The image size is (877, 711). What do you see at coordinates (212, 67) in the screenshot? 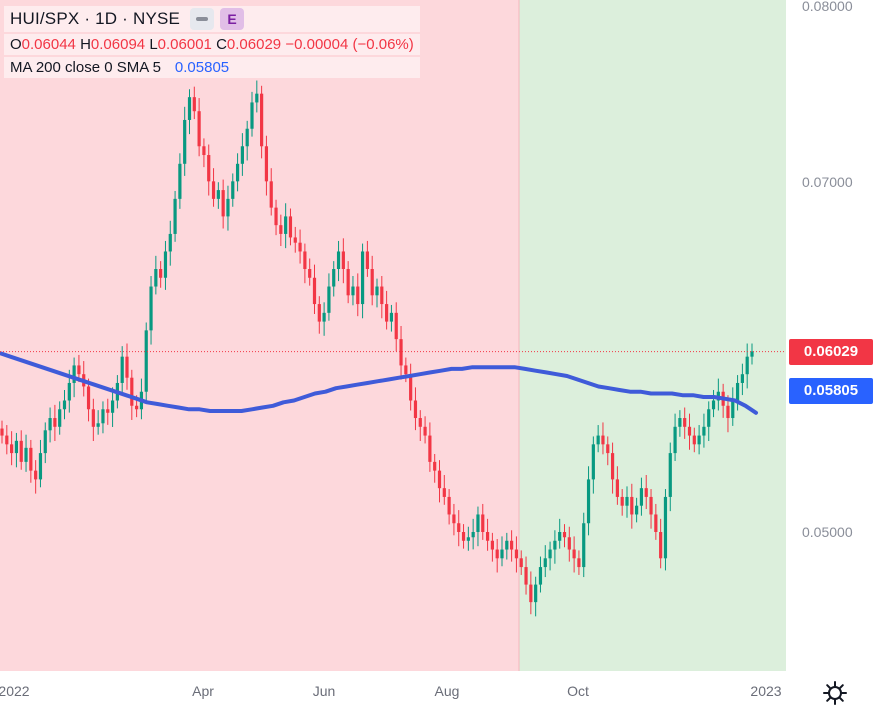
I see `ma-row: MA 200 close 0 SMA 5 0.05805` at bounding box center [212, 67].